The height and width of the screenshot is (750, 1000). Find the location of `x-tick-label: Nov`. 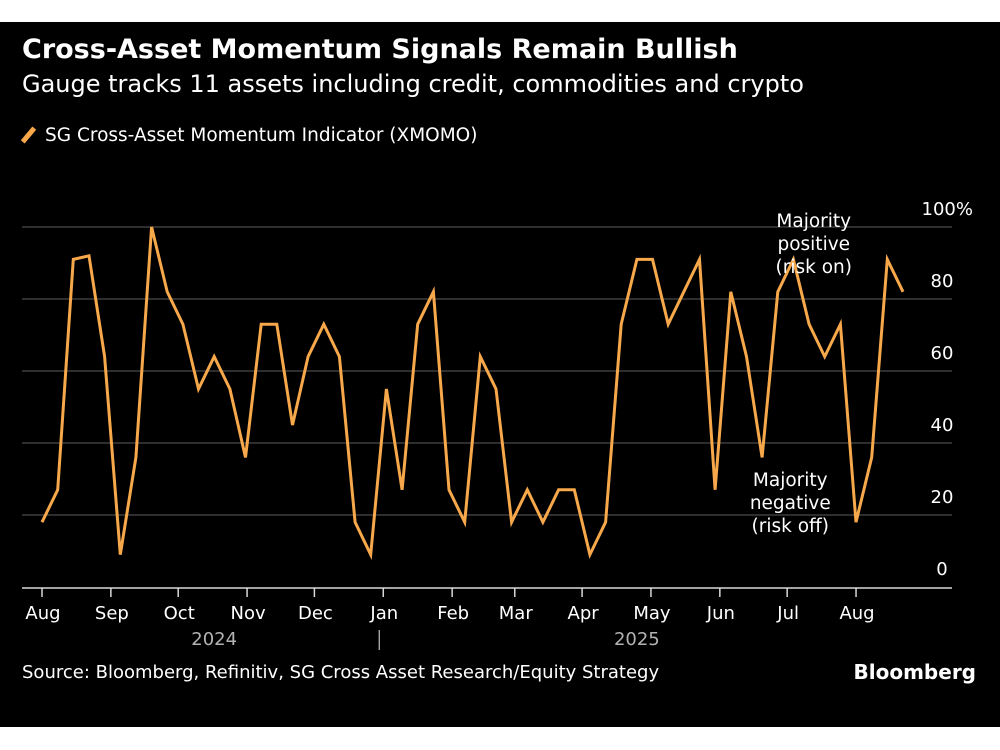

x-tick-label: Nov is located at coordinates (248, 613).